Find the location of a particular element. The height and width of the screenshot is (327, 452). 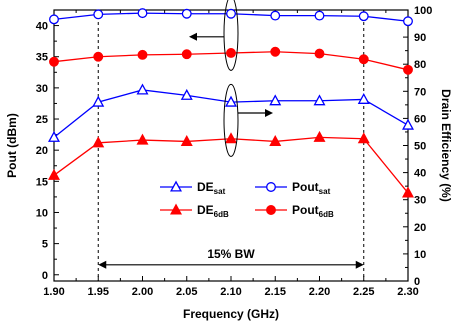

y-right-tick-label: 90 is located at coordinates (420, 38).